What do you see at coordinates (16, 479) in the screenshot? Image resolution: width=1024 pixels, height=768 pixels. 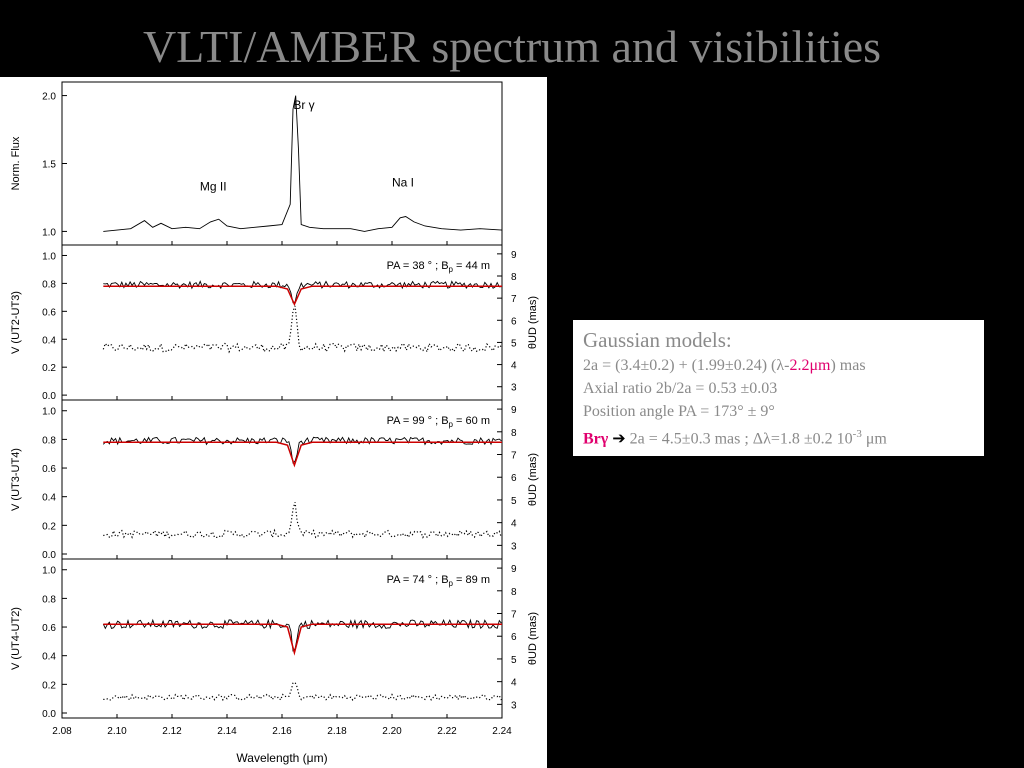 I see `y-axis-label: V (UT3-UT4)` at bounding box center [16, 479].